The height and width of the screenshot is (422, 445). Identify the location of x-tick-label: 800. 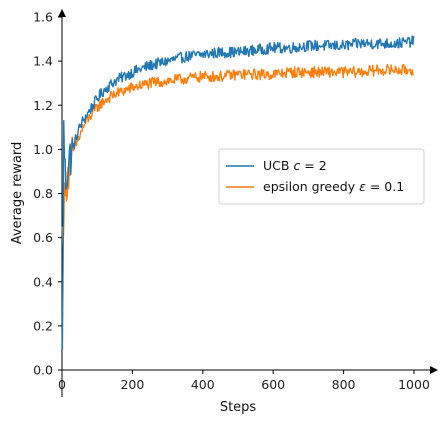
(344, 384).